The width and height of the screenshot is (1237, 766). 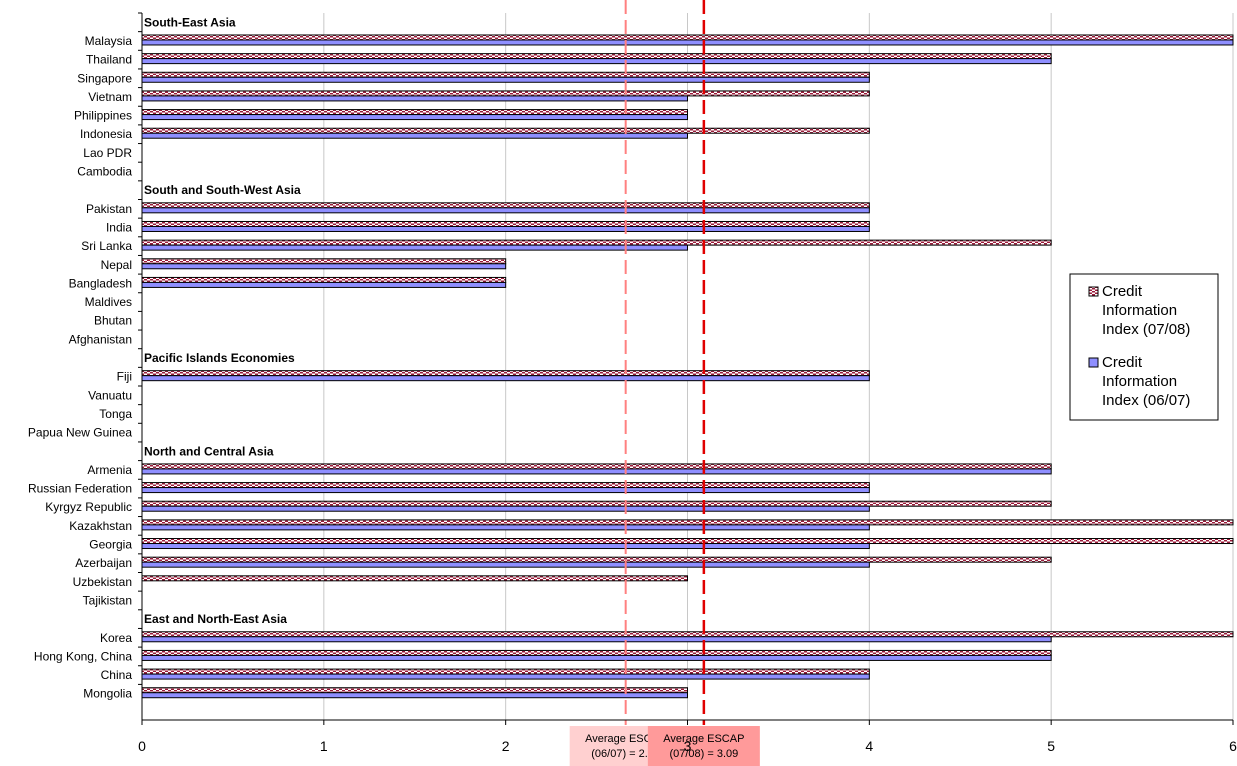 What do you see at coordinates (1051, 746) in the screenshot?
I see `x-tick-label: 5` at bounding box center [1051, 746].